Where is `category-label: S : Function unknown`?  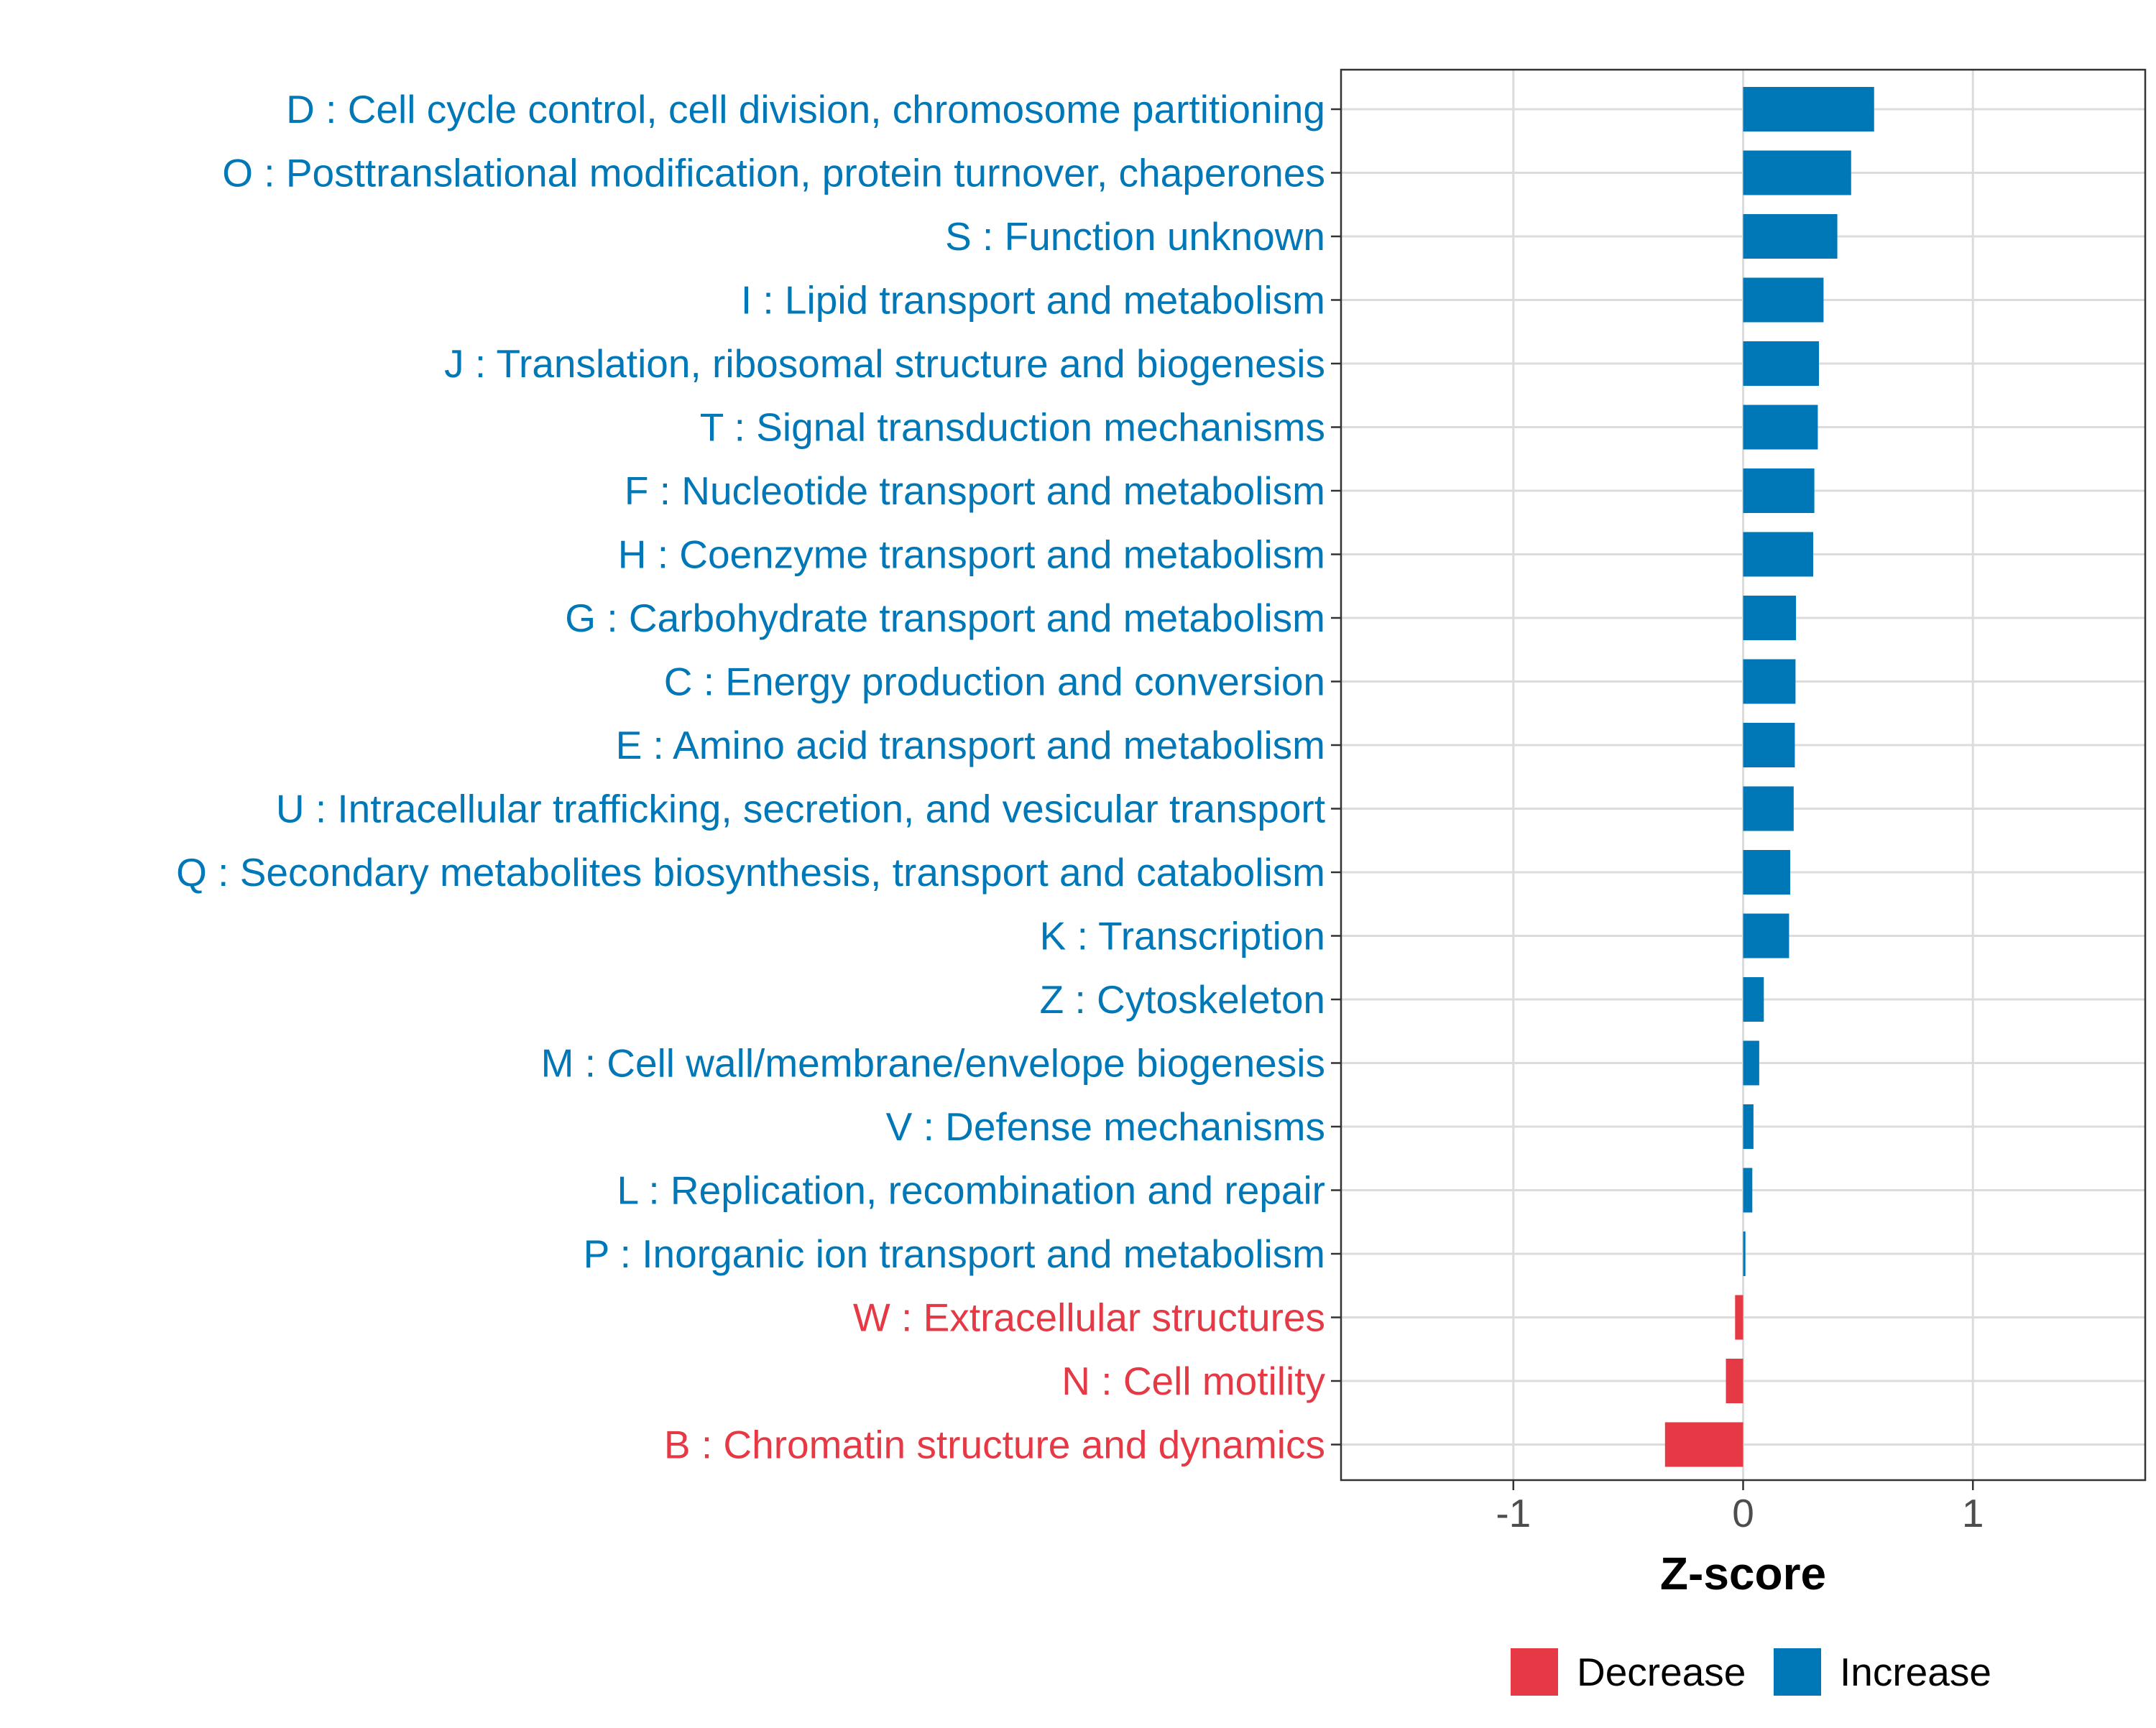 category-label: S : Function unknown is located at coordinates (1135, 236).